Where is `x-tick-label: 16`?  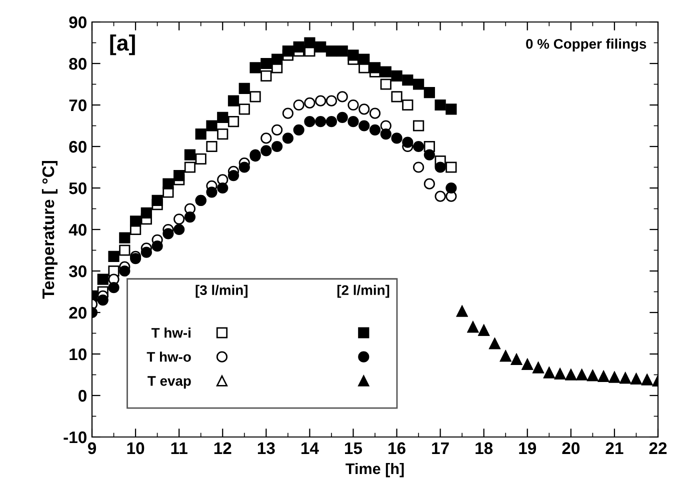 x-tick-label: 16 is located at coordinates (397, 448).